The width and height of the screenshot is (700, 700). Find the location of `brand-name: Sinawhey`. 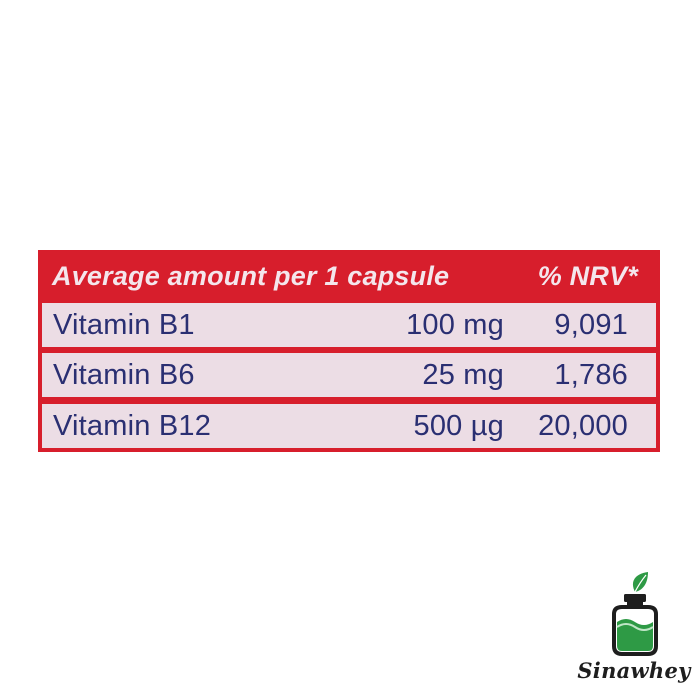

brand-name: Sinawhey is located at coordinates (634, 670).